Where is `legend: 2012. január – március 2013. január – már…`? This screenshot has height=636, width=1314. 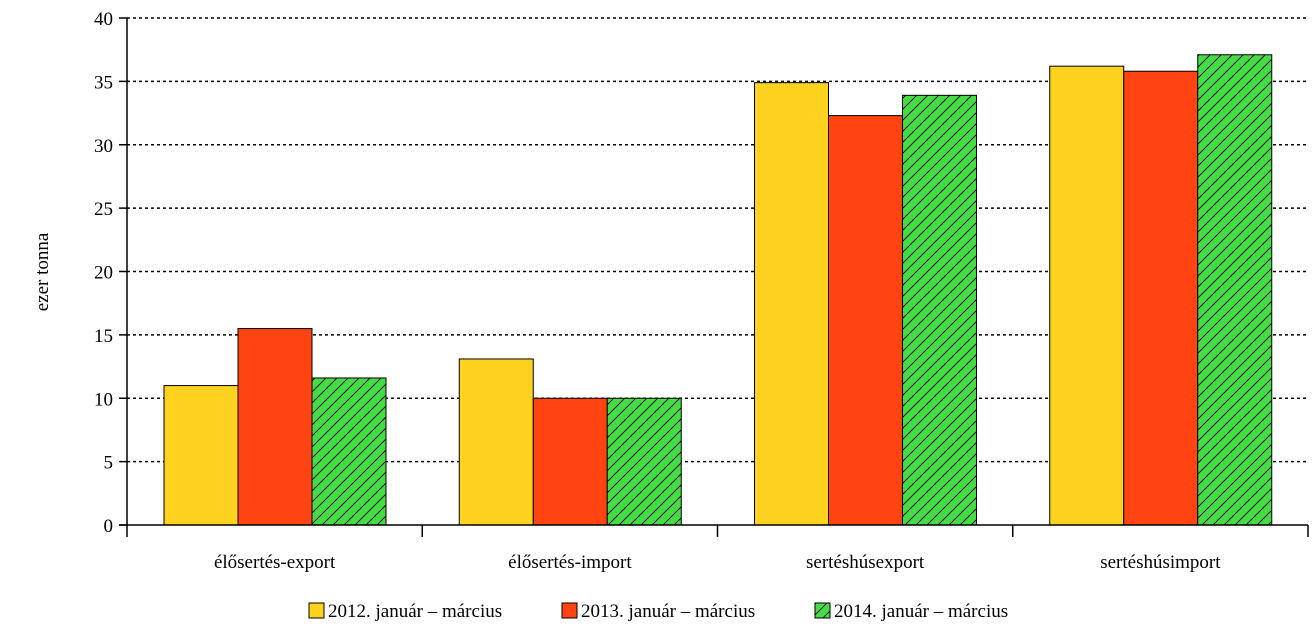
legend: 2012. január – március 2013. január – már… is located at coordinates (658, 611).